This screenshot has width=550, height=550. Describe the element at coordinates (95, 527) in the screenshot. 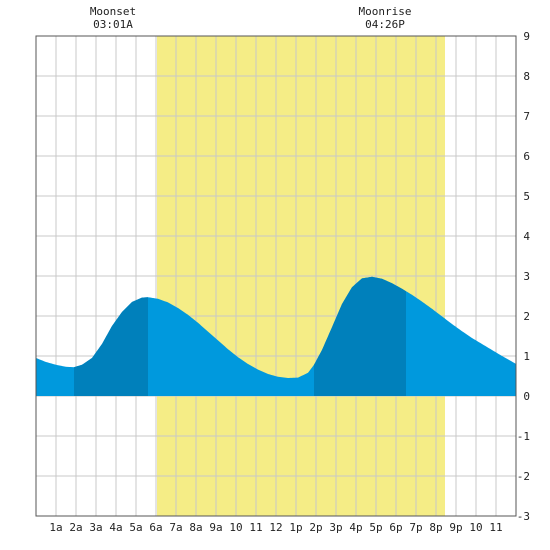

I see `x-tick-label: 3a` at that location.